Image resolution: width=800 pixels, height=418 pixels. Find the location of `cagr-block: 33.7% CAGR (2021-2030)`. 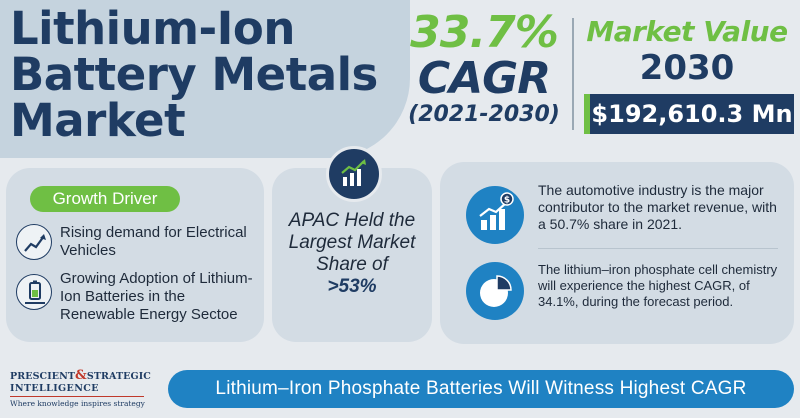

cagr-block: 33.7% CAGR (2021-2030) is located at coordinates (484, 69).